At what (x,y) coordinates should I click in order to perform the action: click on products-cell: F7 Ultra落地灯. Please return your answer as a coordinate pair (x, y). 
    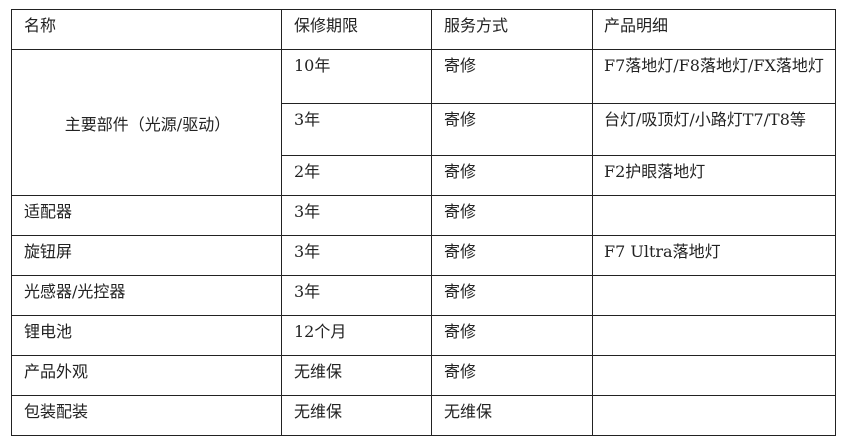
    Looking at the image, I should click on (714, 255).